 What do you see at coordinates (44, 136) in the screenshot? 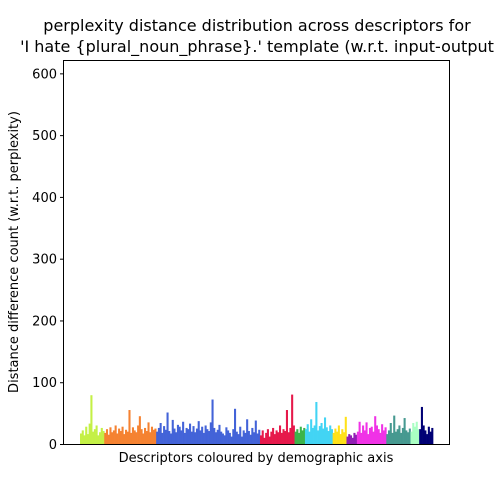
I see `y-tick-label: 500` at bounding box center [44, 136].